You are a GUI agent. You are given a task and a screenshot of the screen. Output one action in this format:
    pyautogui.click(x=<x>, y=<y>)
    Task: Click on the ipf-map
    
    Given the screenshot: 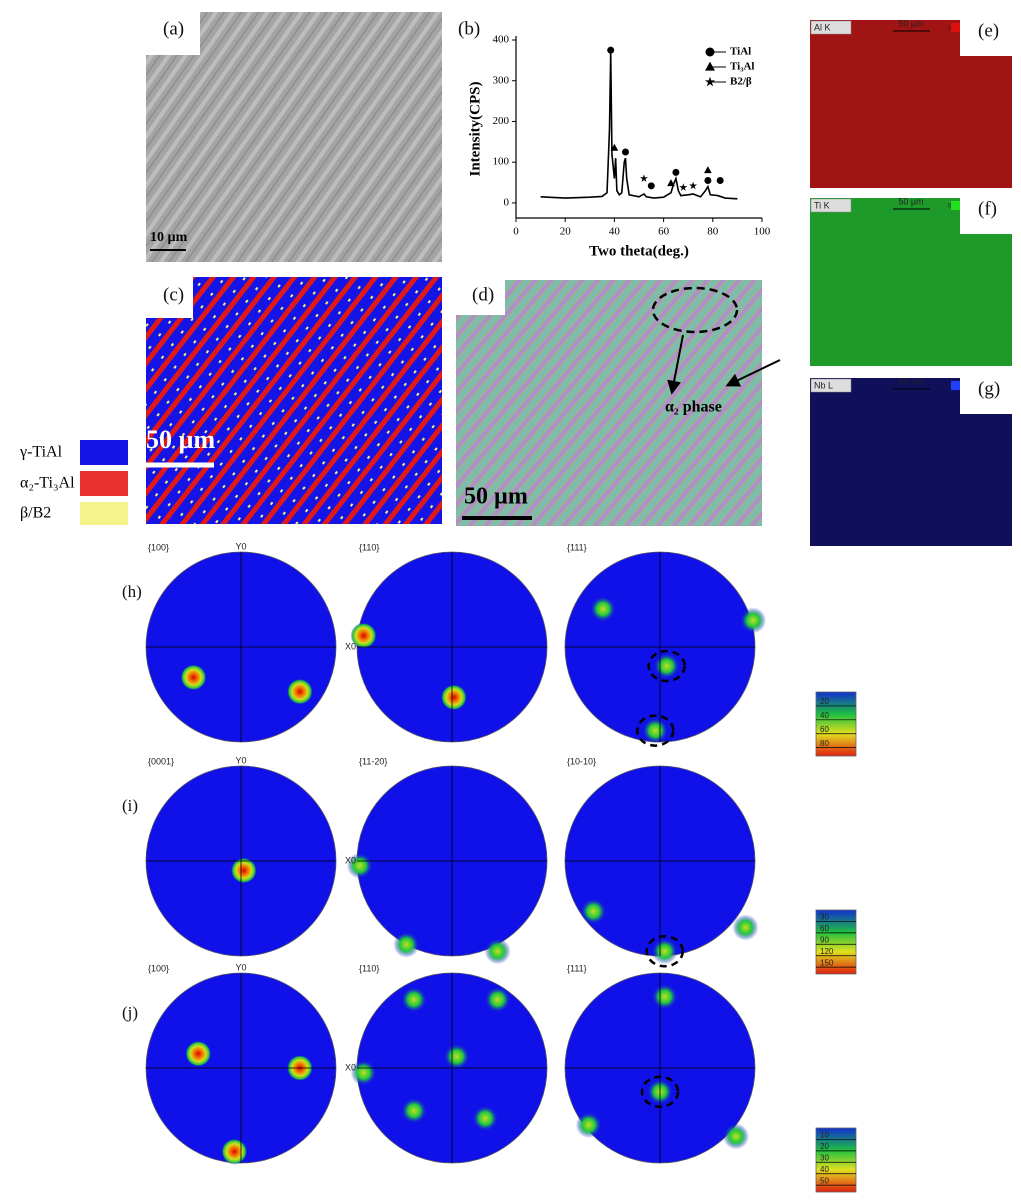 What is the action you would take?
    pyautogui.click(x=609, y=403)
    